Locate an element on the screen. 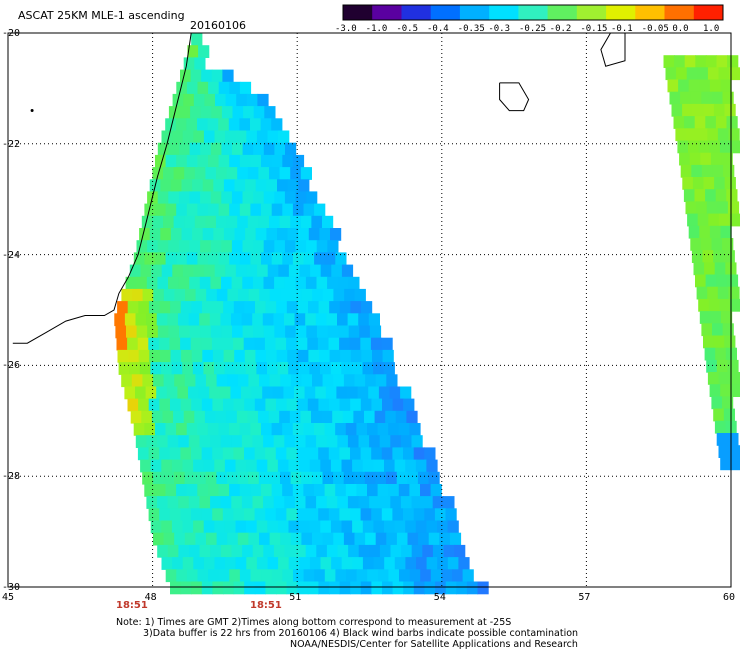  chart-title: ASCAT 25KM MLE-1 ascending is located at coordinates (101, 15).